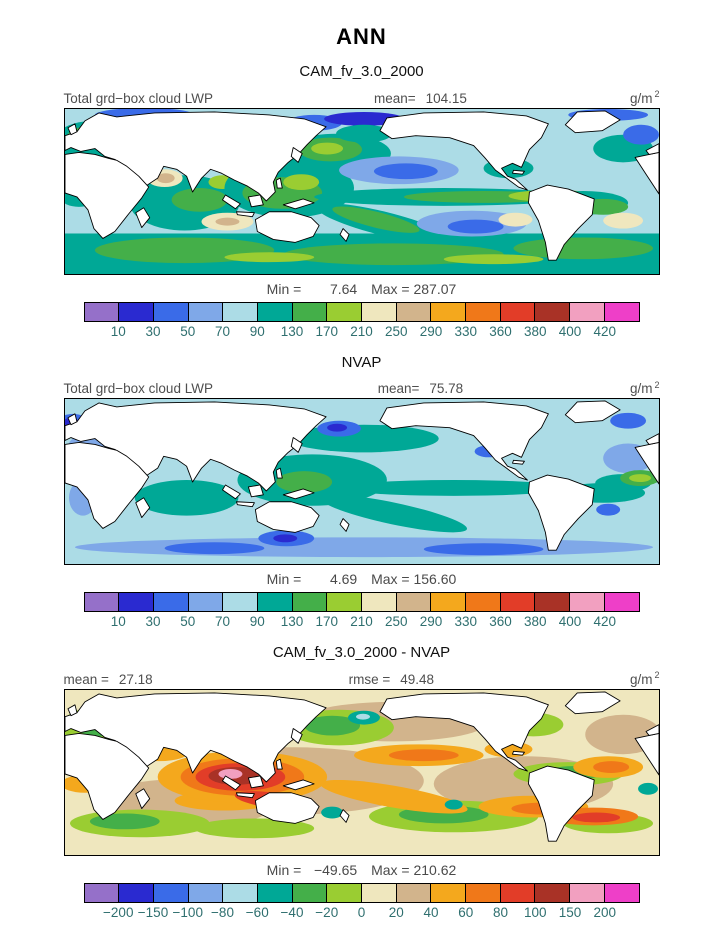 Image resolution: width=723 pixels, height=935 pixels. I want to click on mean-value: 27.18, so click(135, 679).